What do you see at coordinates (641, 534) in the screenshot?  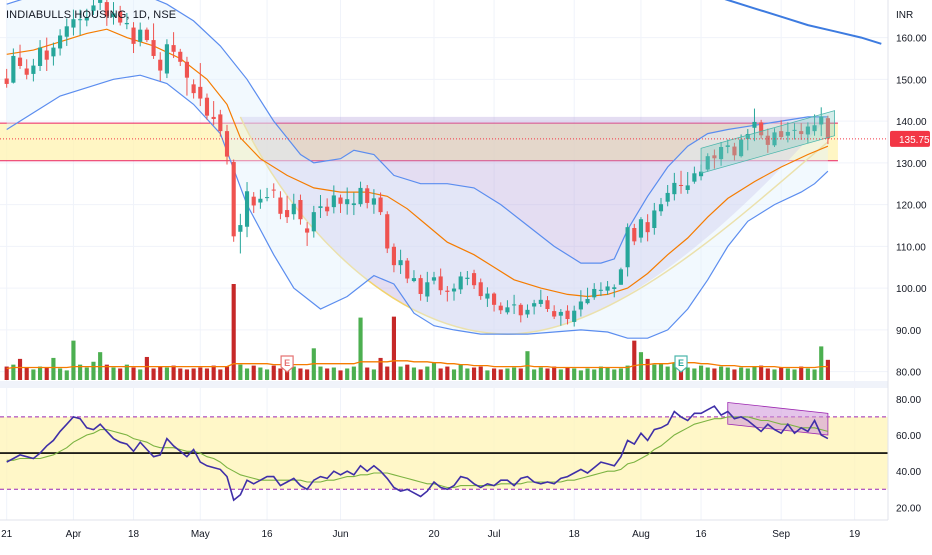 I see `time-tick-label: Aug` at bounding box center [641, 534].